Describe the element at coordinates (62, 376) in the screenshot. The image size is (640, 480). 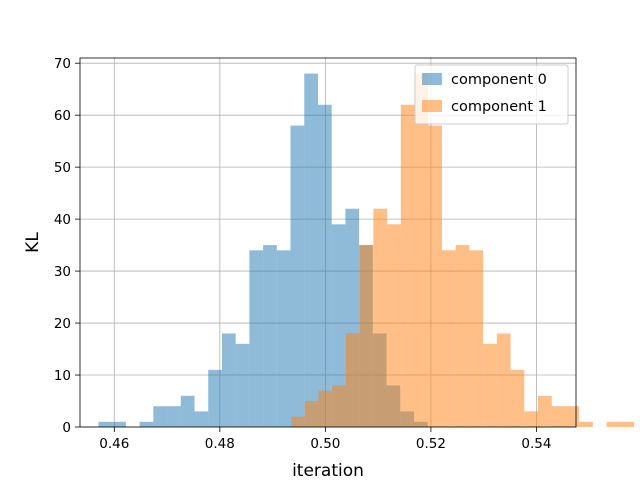
I see `y-tick-label: 10` at that location.